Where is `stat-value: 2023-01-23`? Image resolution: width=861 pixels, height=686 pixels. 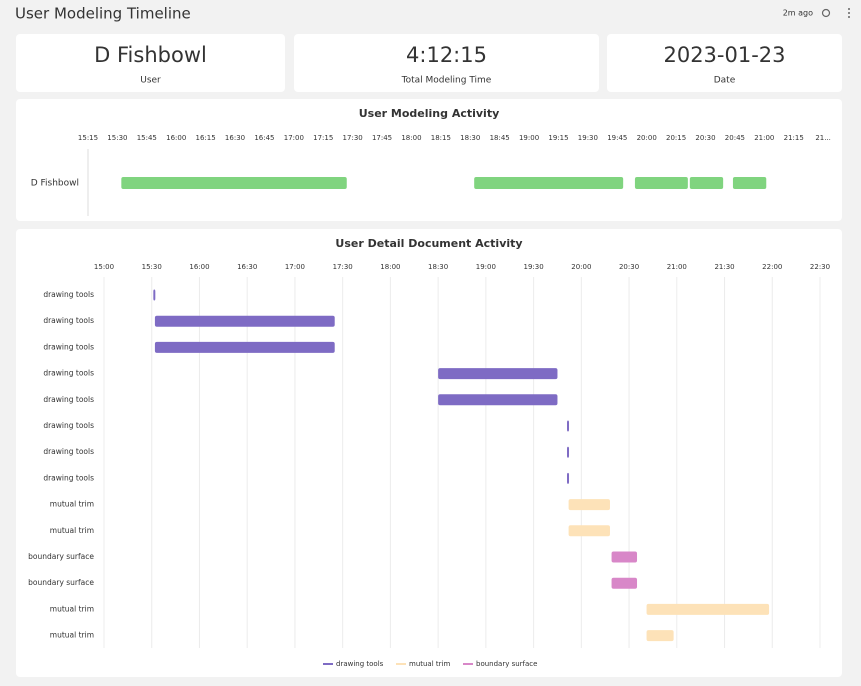 stat-value: 2023-01-23 is located at coordinates (724, 55).